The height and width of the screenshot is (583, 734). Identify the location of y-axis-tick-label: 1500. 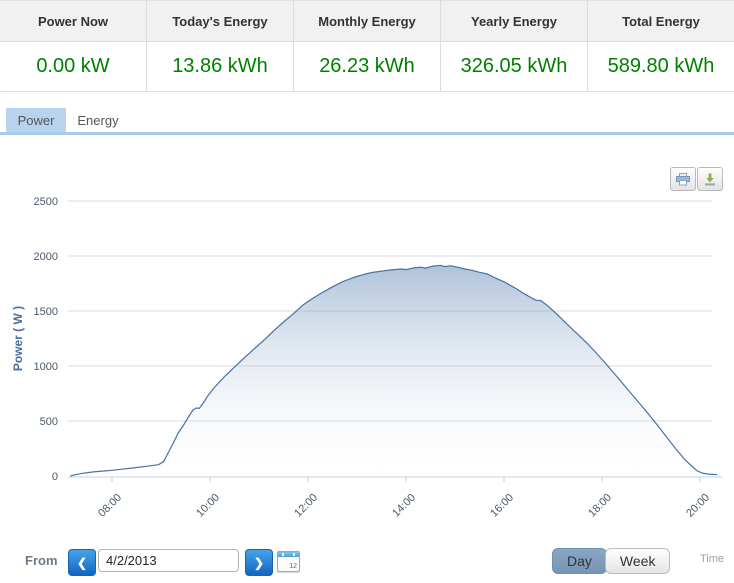
(46, 312).